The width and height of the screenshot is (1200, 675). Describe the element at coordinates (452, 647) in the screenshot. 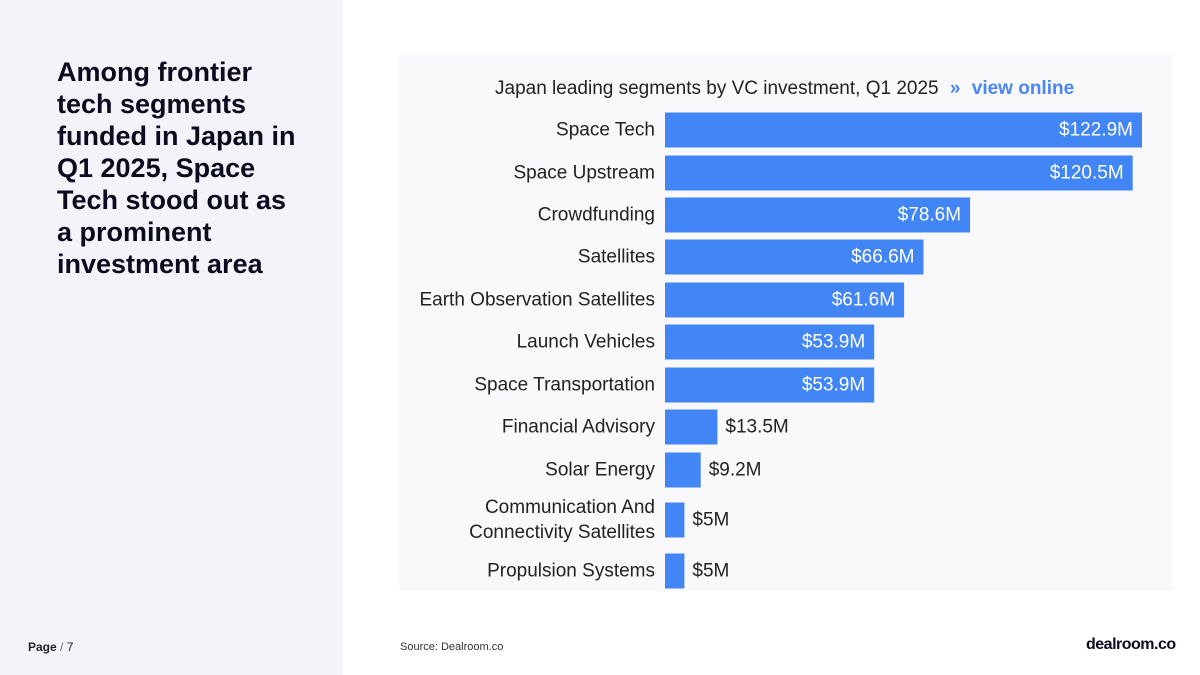

I see `source-note: Source: Dealroom.co` at that location.